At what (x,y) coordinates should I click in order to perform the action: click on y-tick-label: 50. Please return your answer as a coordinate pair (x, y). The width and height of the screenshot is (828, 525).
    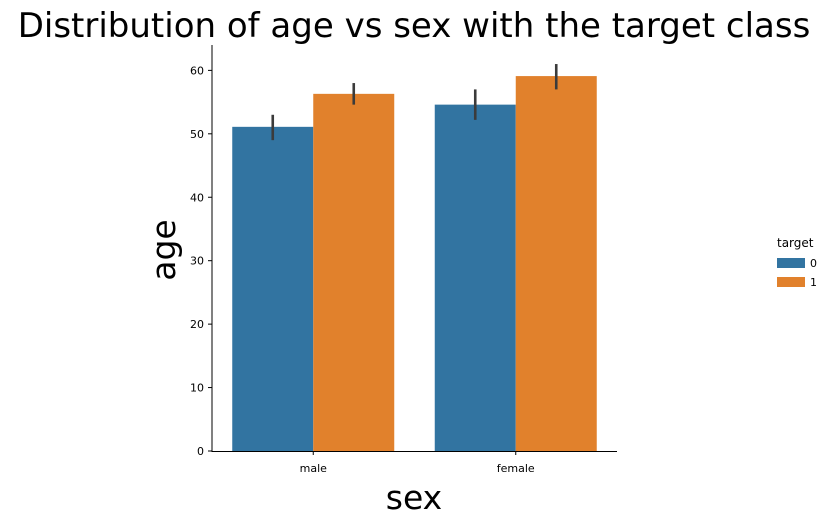
    Looking at the image, I should click on (197, 134).